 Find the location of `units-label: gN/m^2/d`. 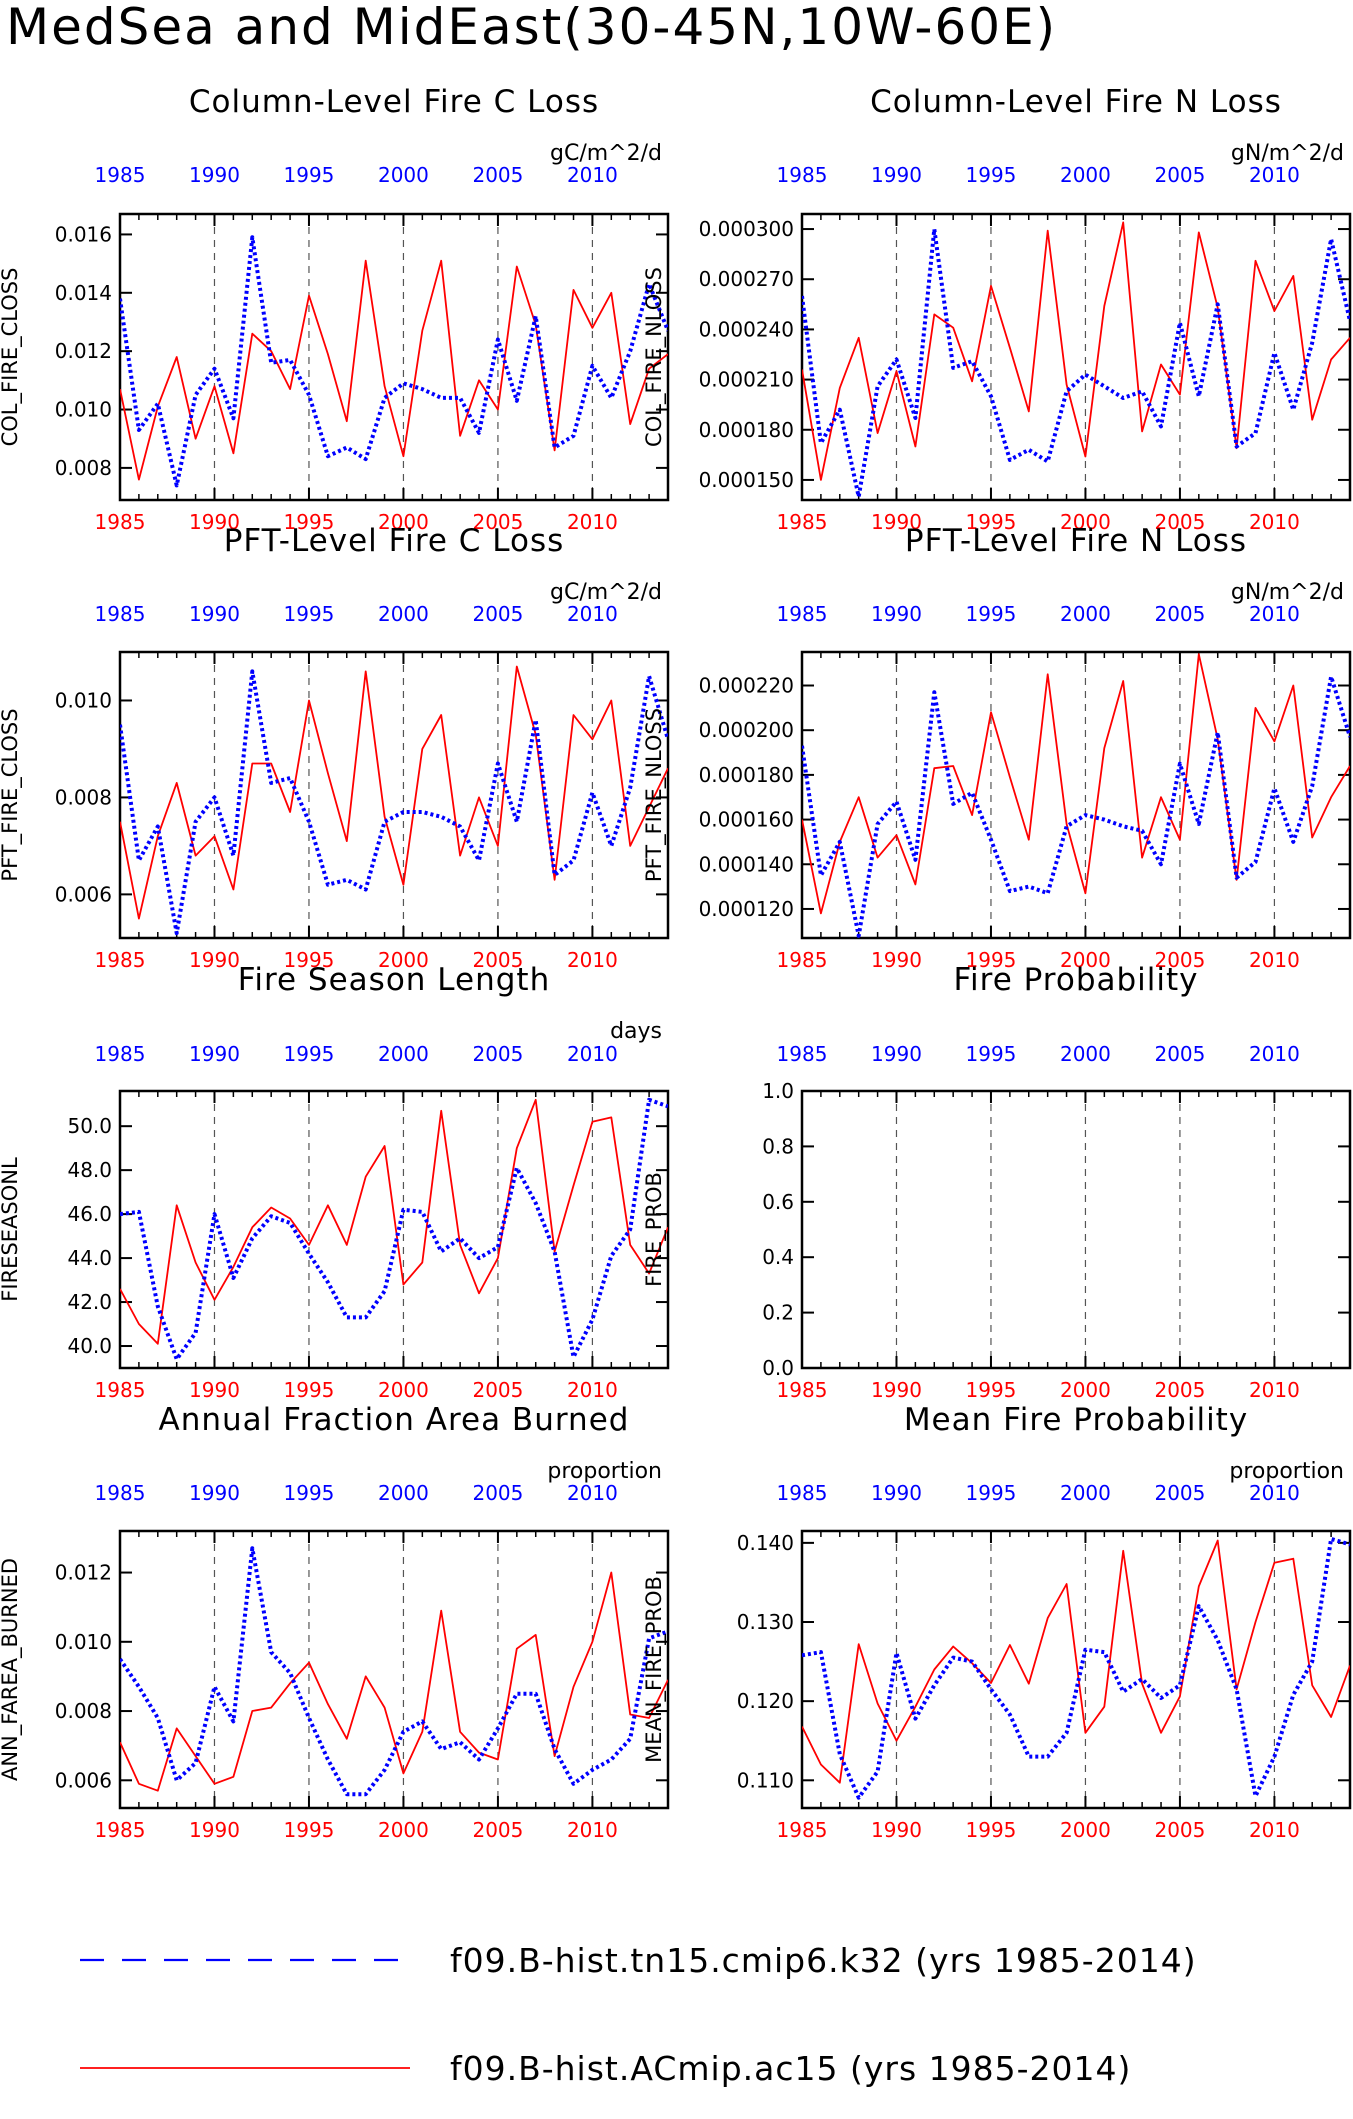

units-label: gN/m^2/d is located at coordinates (1287, 592).